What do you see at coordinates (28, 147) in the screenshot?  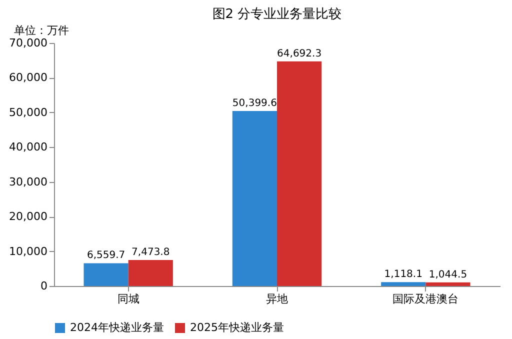 I see `y-tick-label: 40,000` at bounding box center [28, 147].